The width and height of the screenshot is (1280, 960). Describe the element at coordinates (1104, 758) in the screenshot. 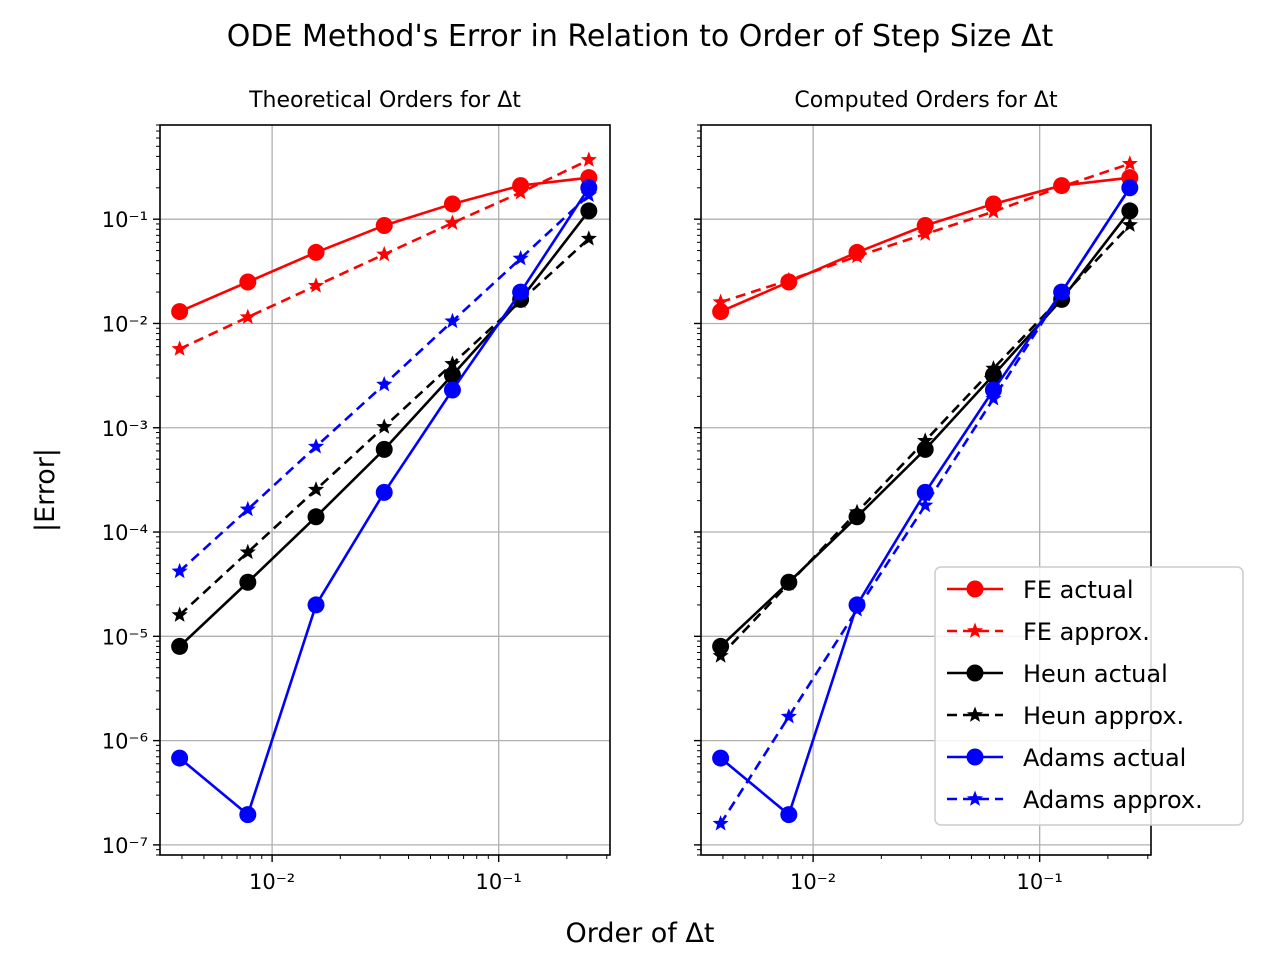

I see `legend-label: Adams actual` at that location.